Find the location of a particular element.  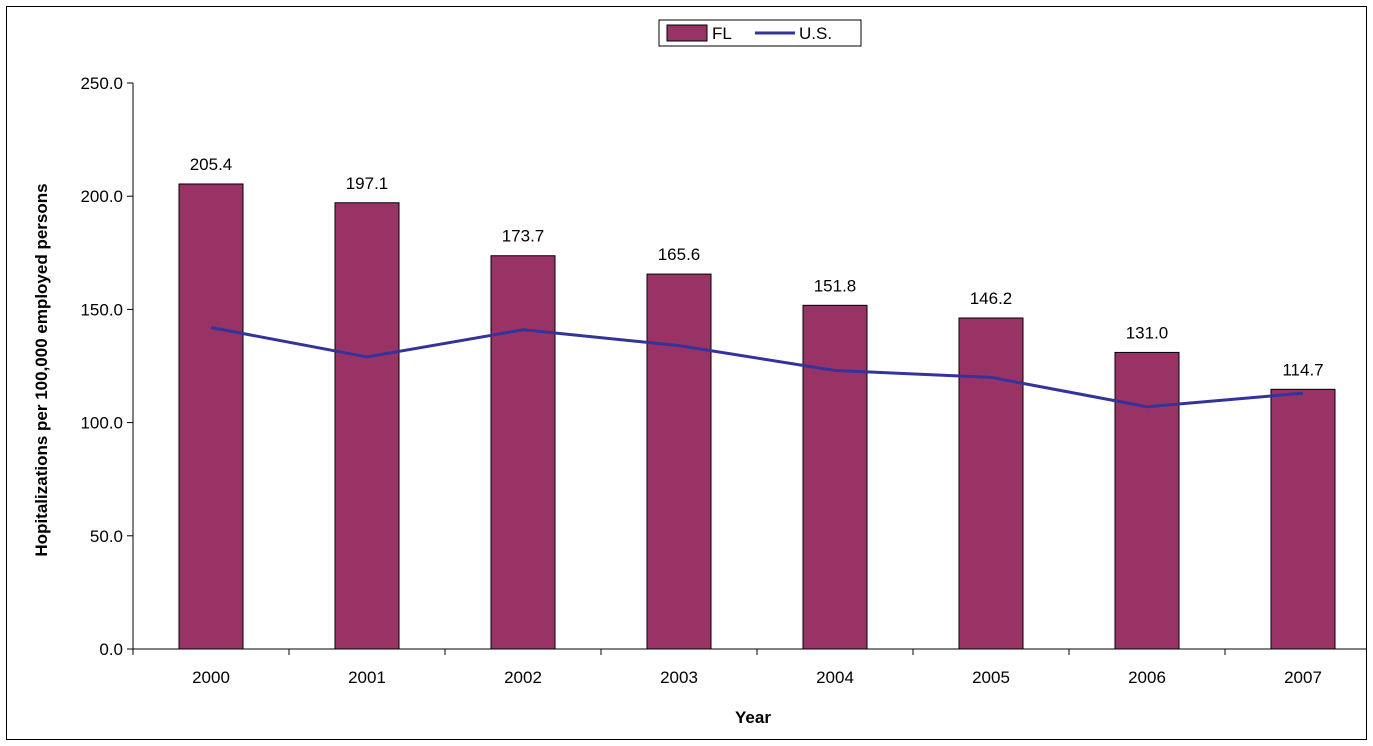

y-tick-label: 100.0 is located at coordinates (101, 423).